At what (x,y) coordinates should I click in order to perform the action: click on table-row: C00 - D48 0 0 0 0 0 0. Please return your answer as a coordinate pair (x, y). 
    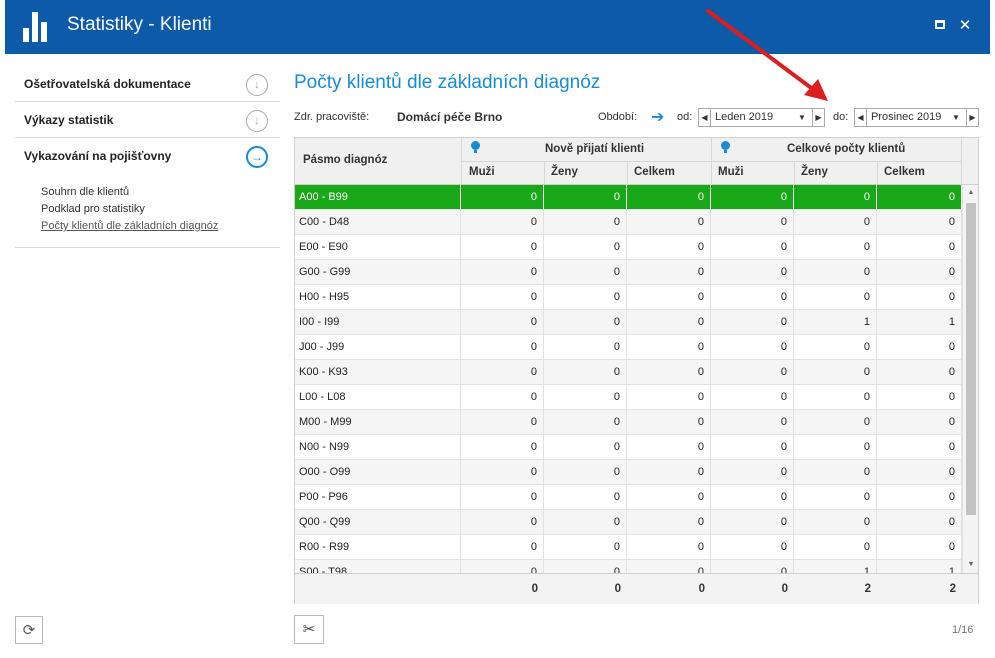
    Looking at the image, I should click on (628, 222).